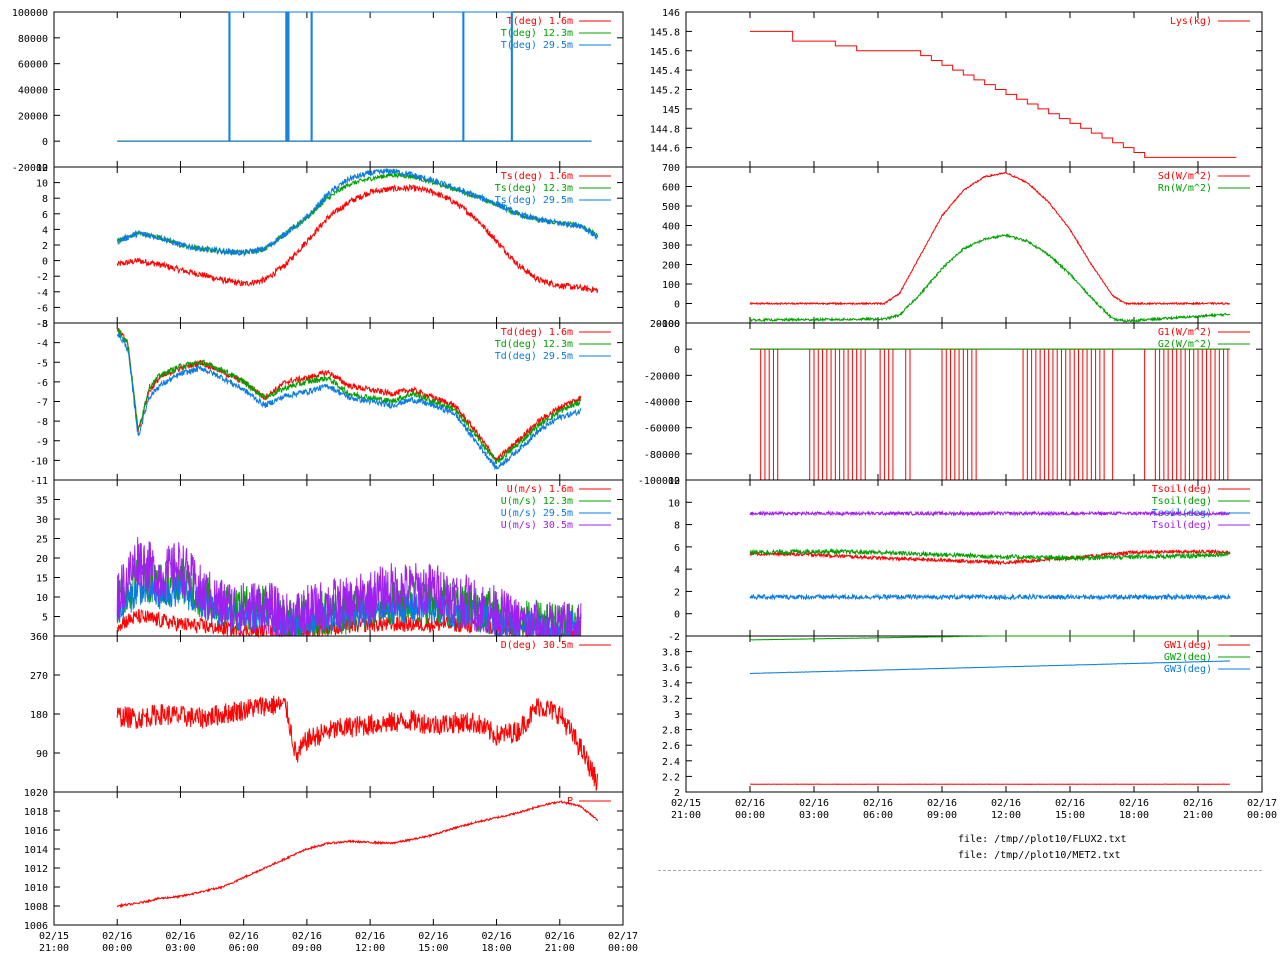  Describe the element at coordinates (42, 184) in the screenshot. I see `y-tick-label: 10` at that location.